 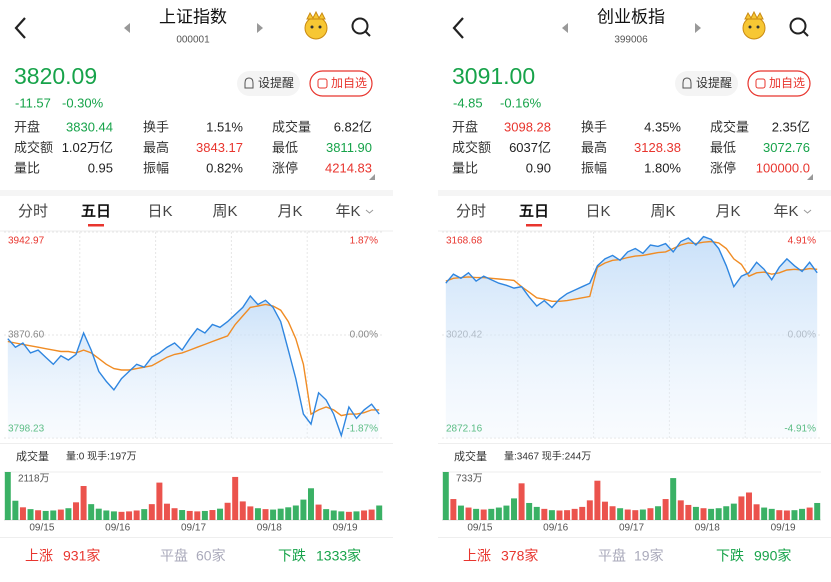 I want to click on change-pct: -0.16%, so click(x=521, y=102).